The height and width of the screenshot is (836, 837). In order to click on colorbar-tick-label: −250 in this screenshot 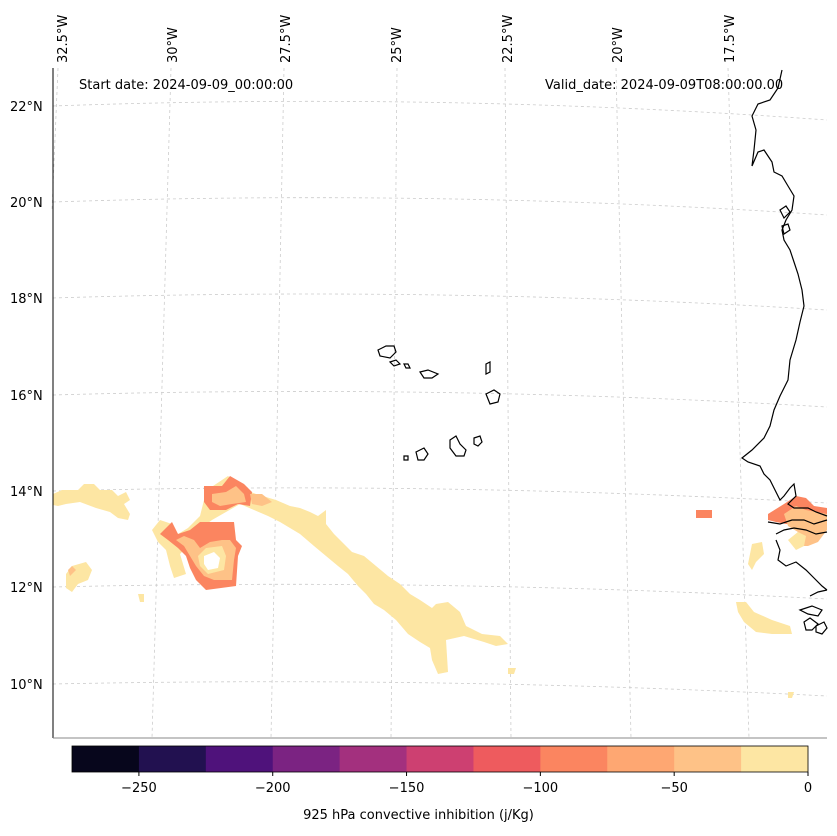, I will do `click(139, 788)`.